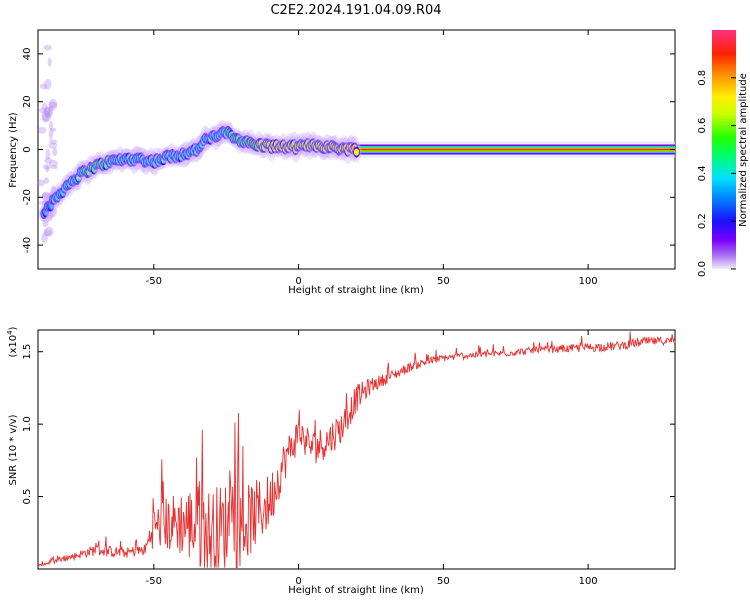  What do you see at coordinates (298, 581) in the screenshot?
I see `bottom-x-tick-label: 0` at bounding box center [298, 581].